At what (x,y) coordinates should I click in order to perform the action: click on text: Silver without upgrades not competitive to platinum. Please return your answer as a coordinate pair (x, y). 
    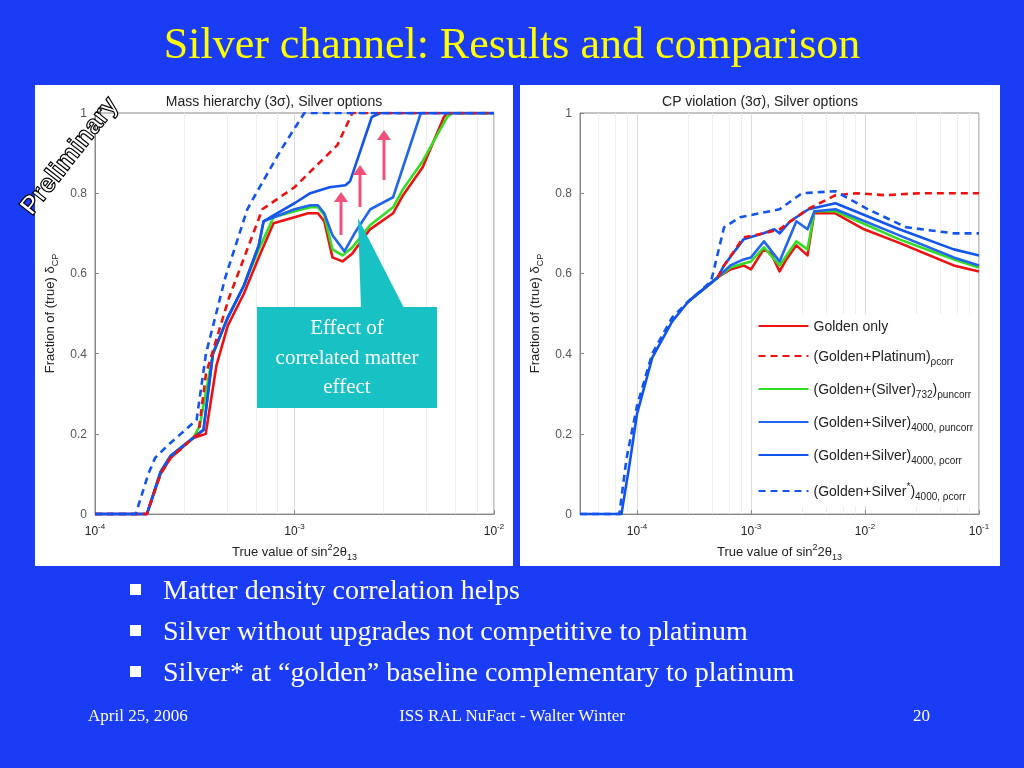
    Looking at the image, I should click on (455, 630).